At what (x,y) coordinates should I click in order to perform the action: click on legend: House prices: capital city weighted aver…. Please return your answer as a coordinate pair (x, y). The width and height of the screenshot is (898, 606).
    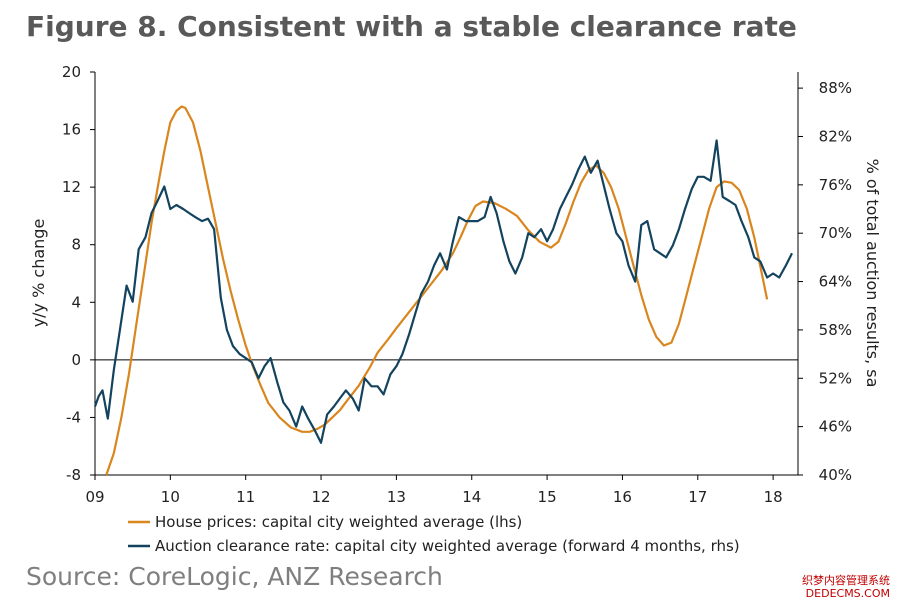
    Looking at the image, I should click on (434, 534).